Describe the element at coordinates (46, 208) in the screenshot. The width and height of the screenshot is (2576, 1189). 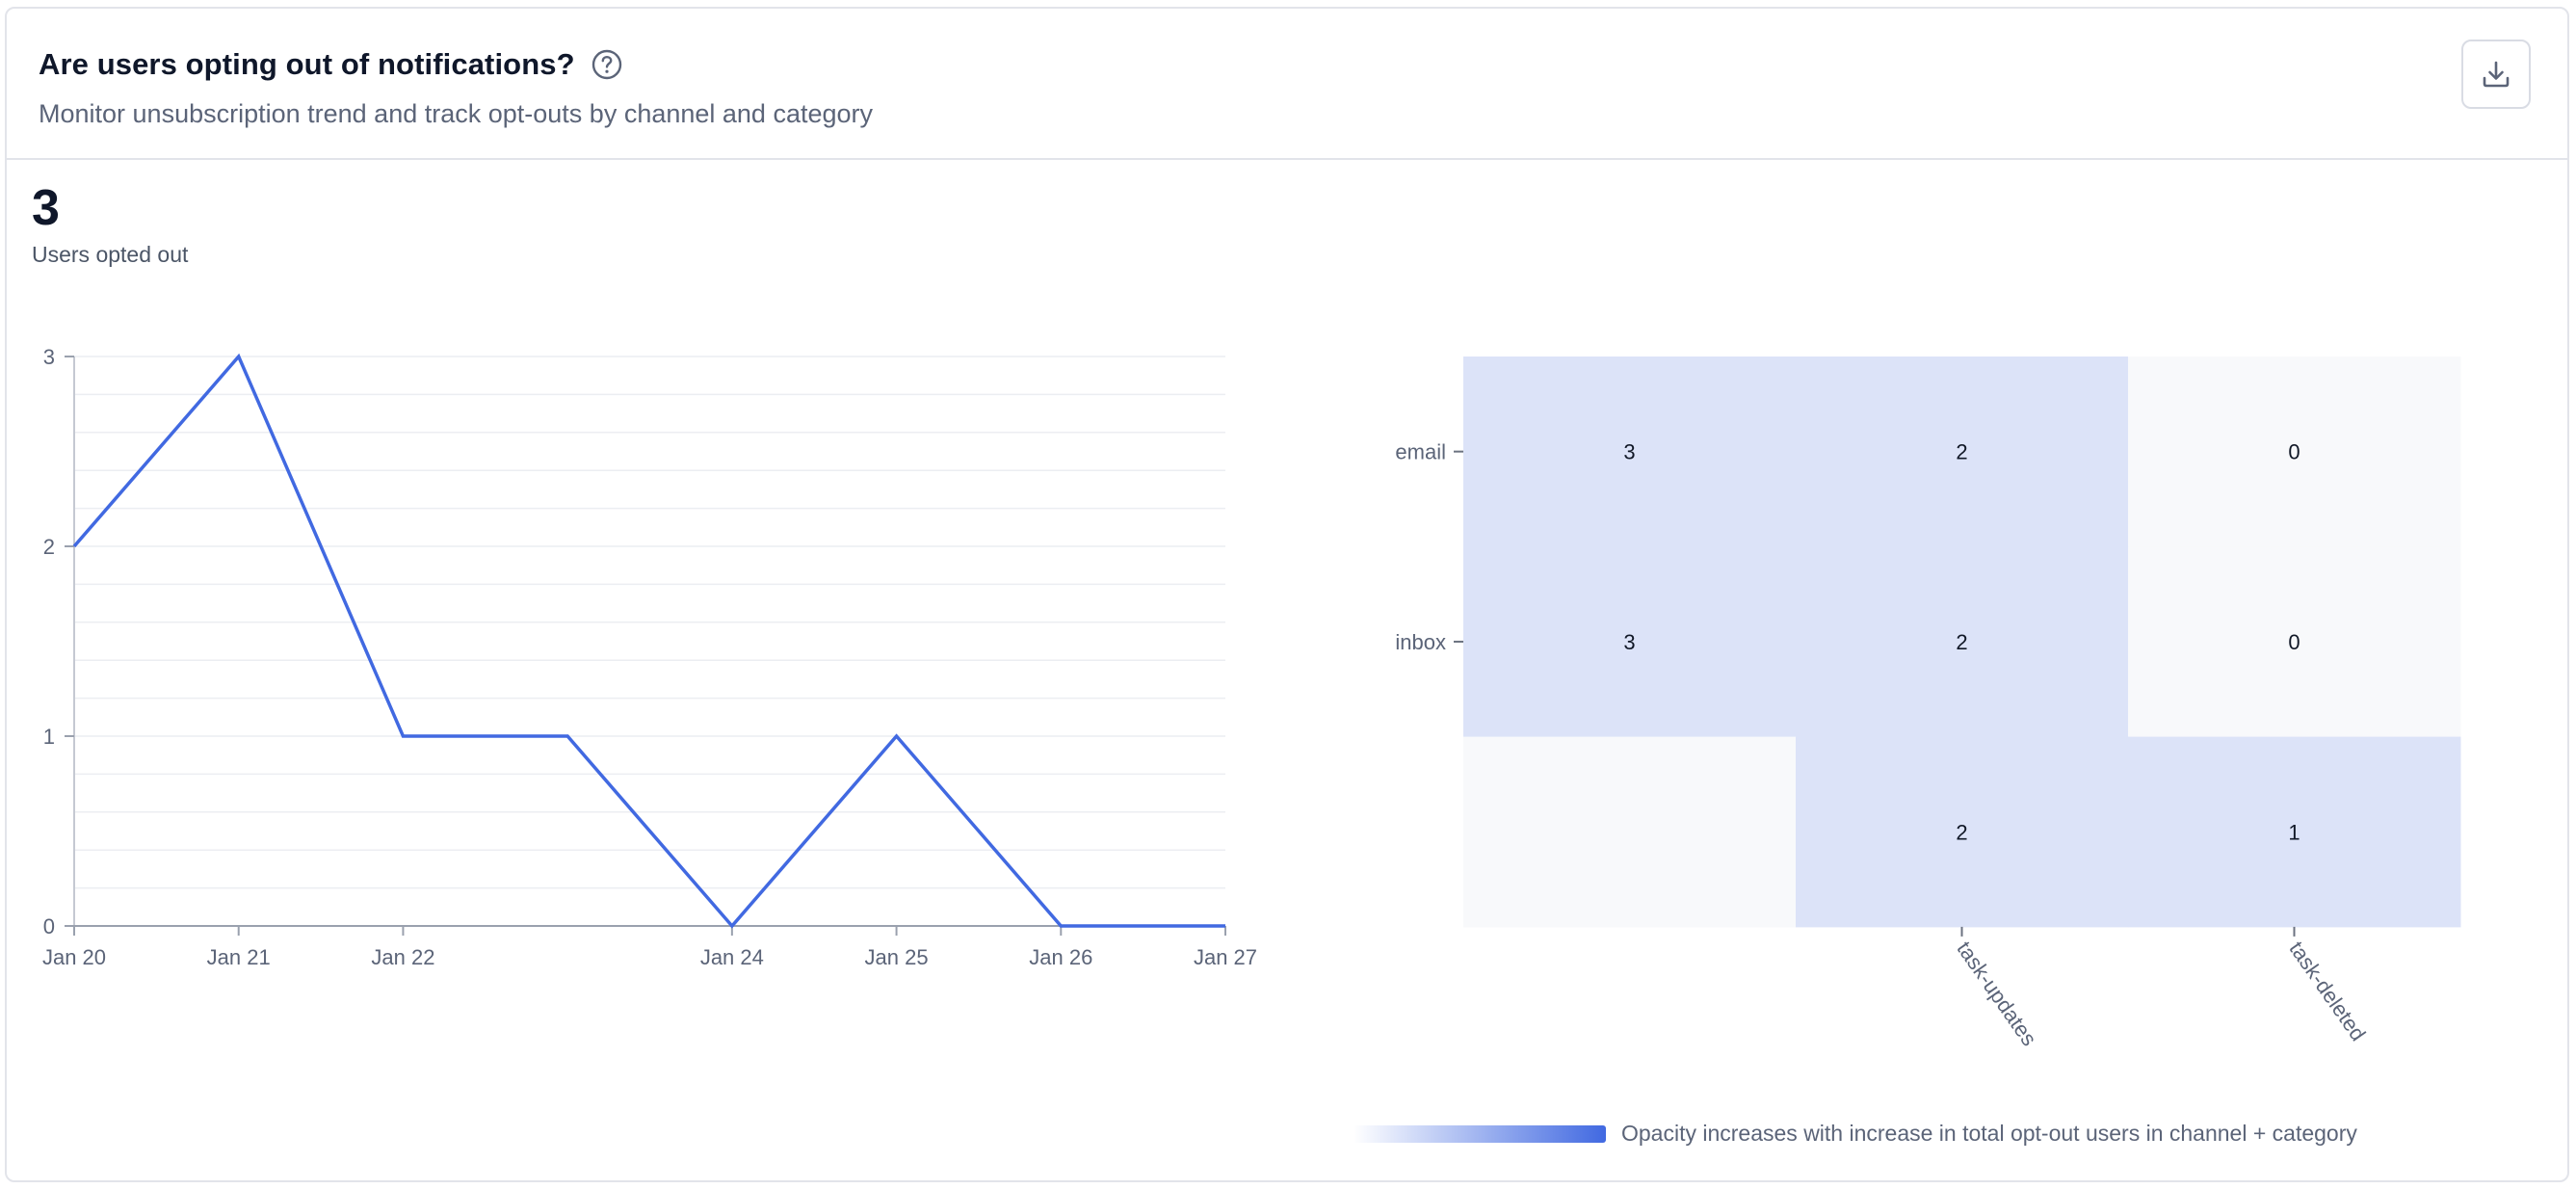
I see `metric-value: 3` at that location.